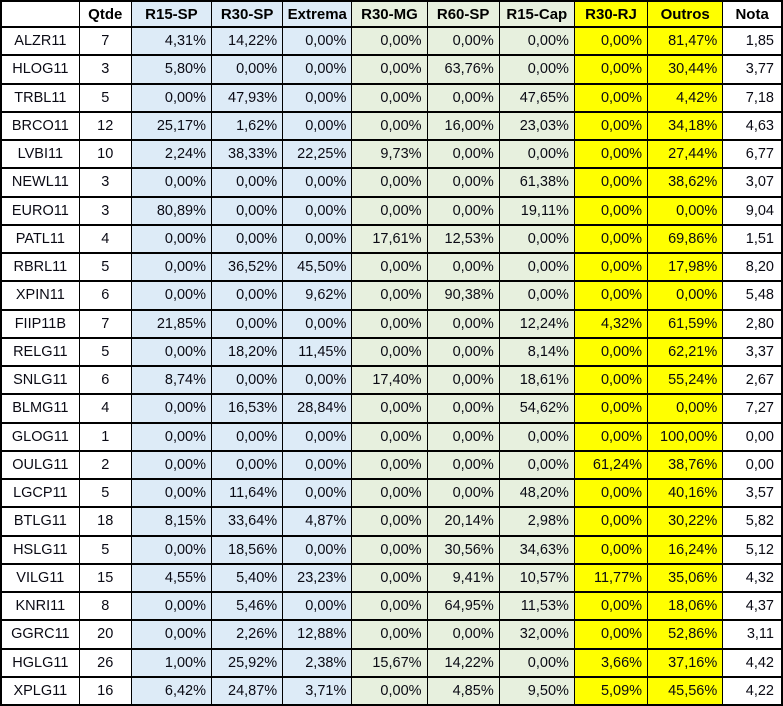 The height and width of the screenshot is (706, 783). What do you see at coordinates (536, 408) in the screenshot?
I see `value-cell: 54,62%` at bounding box center [536, 408].